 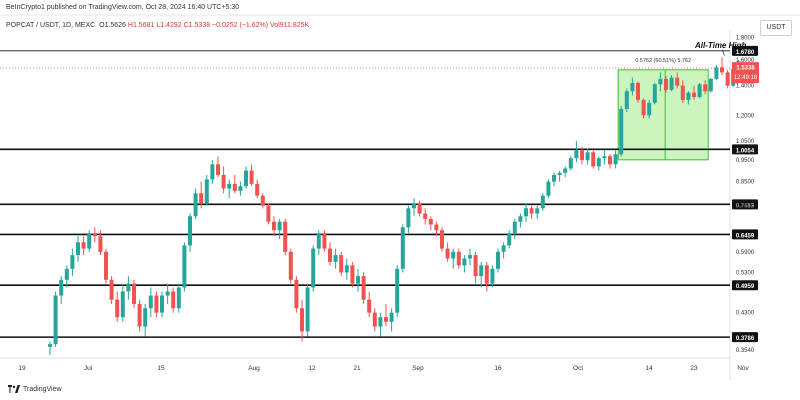 What do you see at coordinates (35, 389) in the screenshot?
I see `tradingview-brand: TradingView` at bounding box center [35, 389].